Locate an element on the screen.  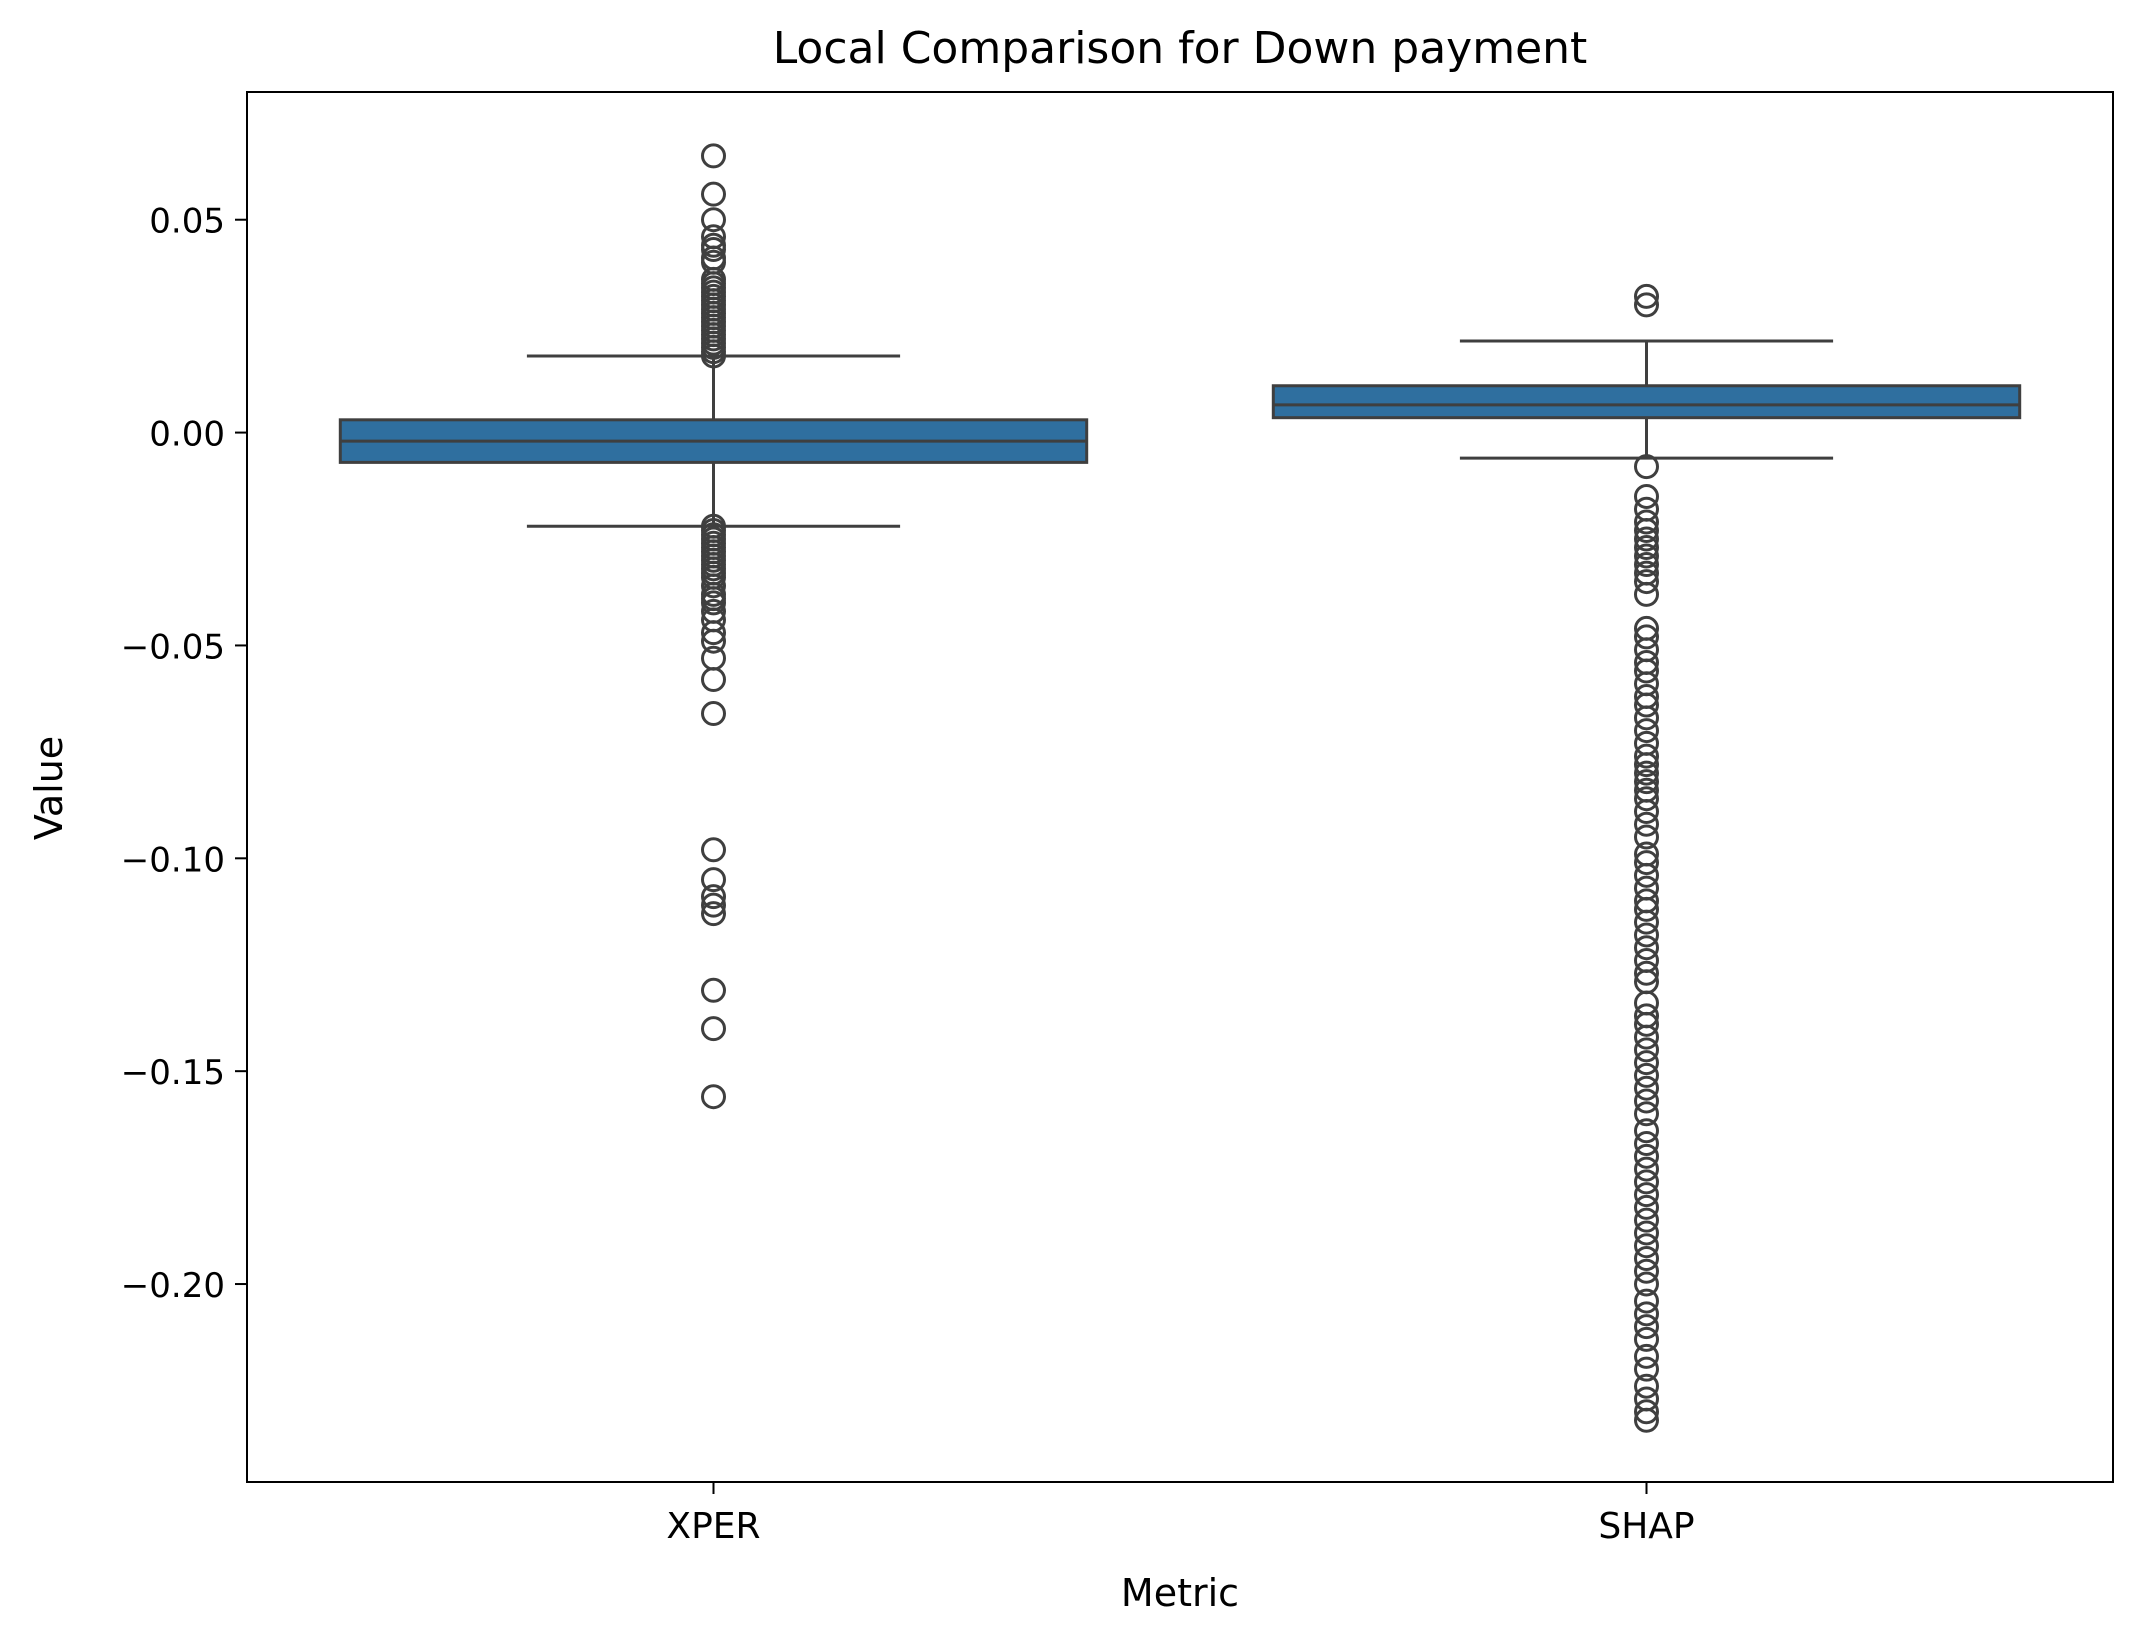
y-tick-label: 0.05 is located at coordinates (187, 222).